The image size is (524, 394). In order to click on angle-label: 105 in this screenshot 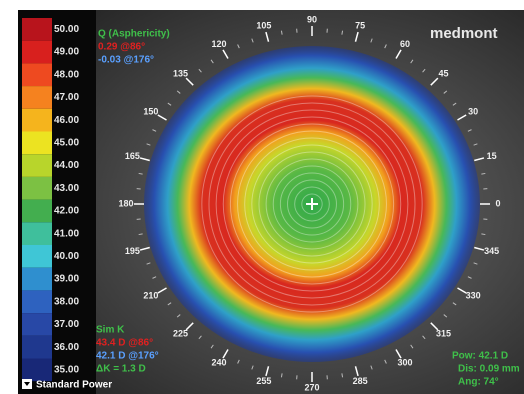, I will do `click(263, 26)`.